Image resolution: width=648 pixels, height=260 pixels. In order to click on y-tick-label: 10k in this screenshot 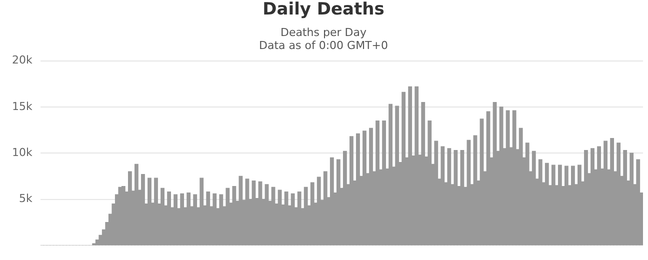, I will do `click(22, 152)`.